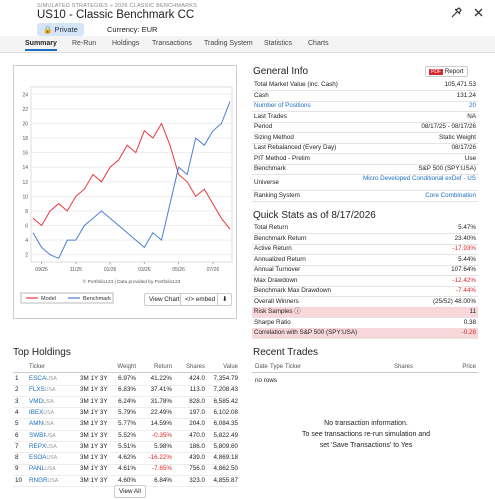 The image size is (495, 499). What do you see at coordinates (17, 378) in the screenshot?
I see `rank: 1` at bounding box center [17, 378].